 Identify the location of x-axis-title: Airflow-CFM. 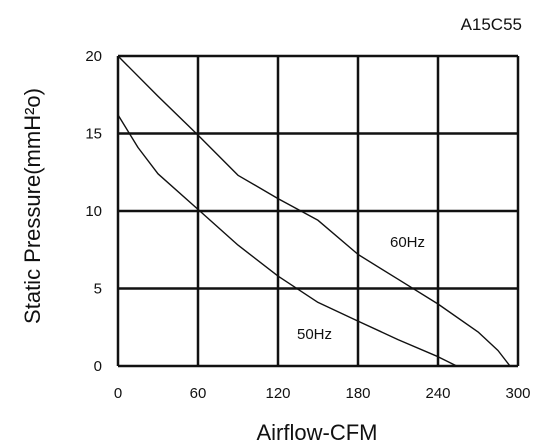
(317, 432).